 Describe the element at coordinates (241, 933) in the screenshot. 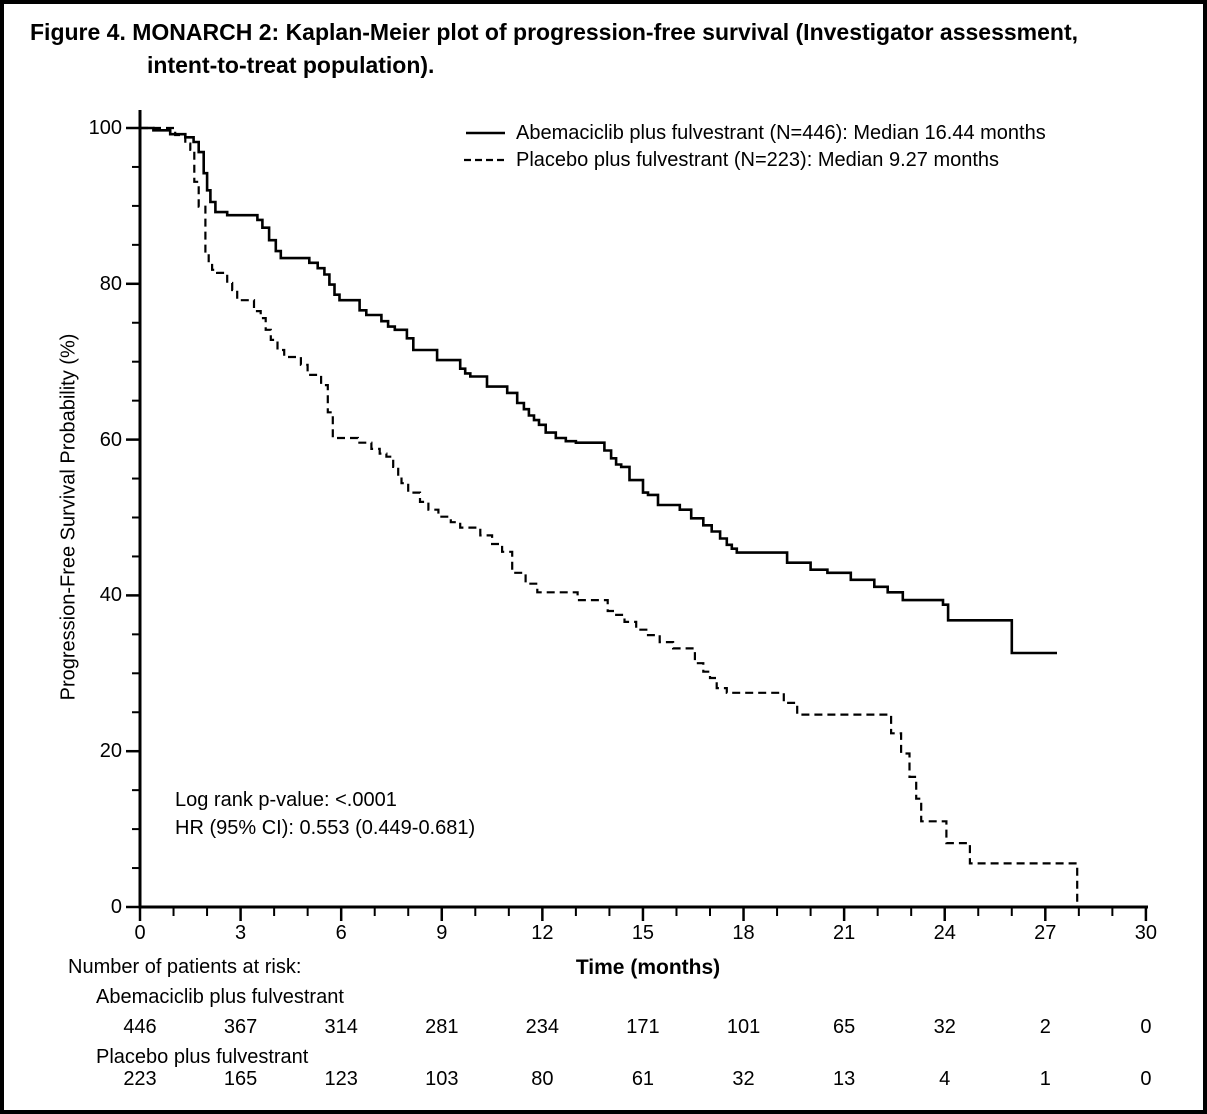

I see `x-tick-label-3: 3` at that location.